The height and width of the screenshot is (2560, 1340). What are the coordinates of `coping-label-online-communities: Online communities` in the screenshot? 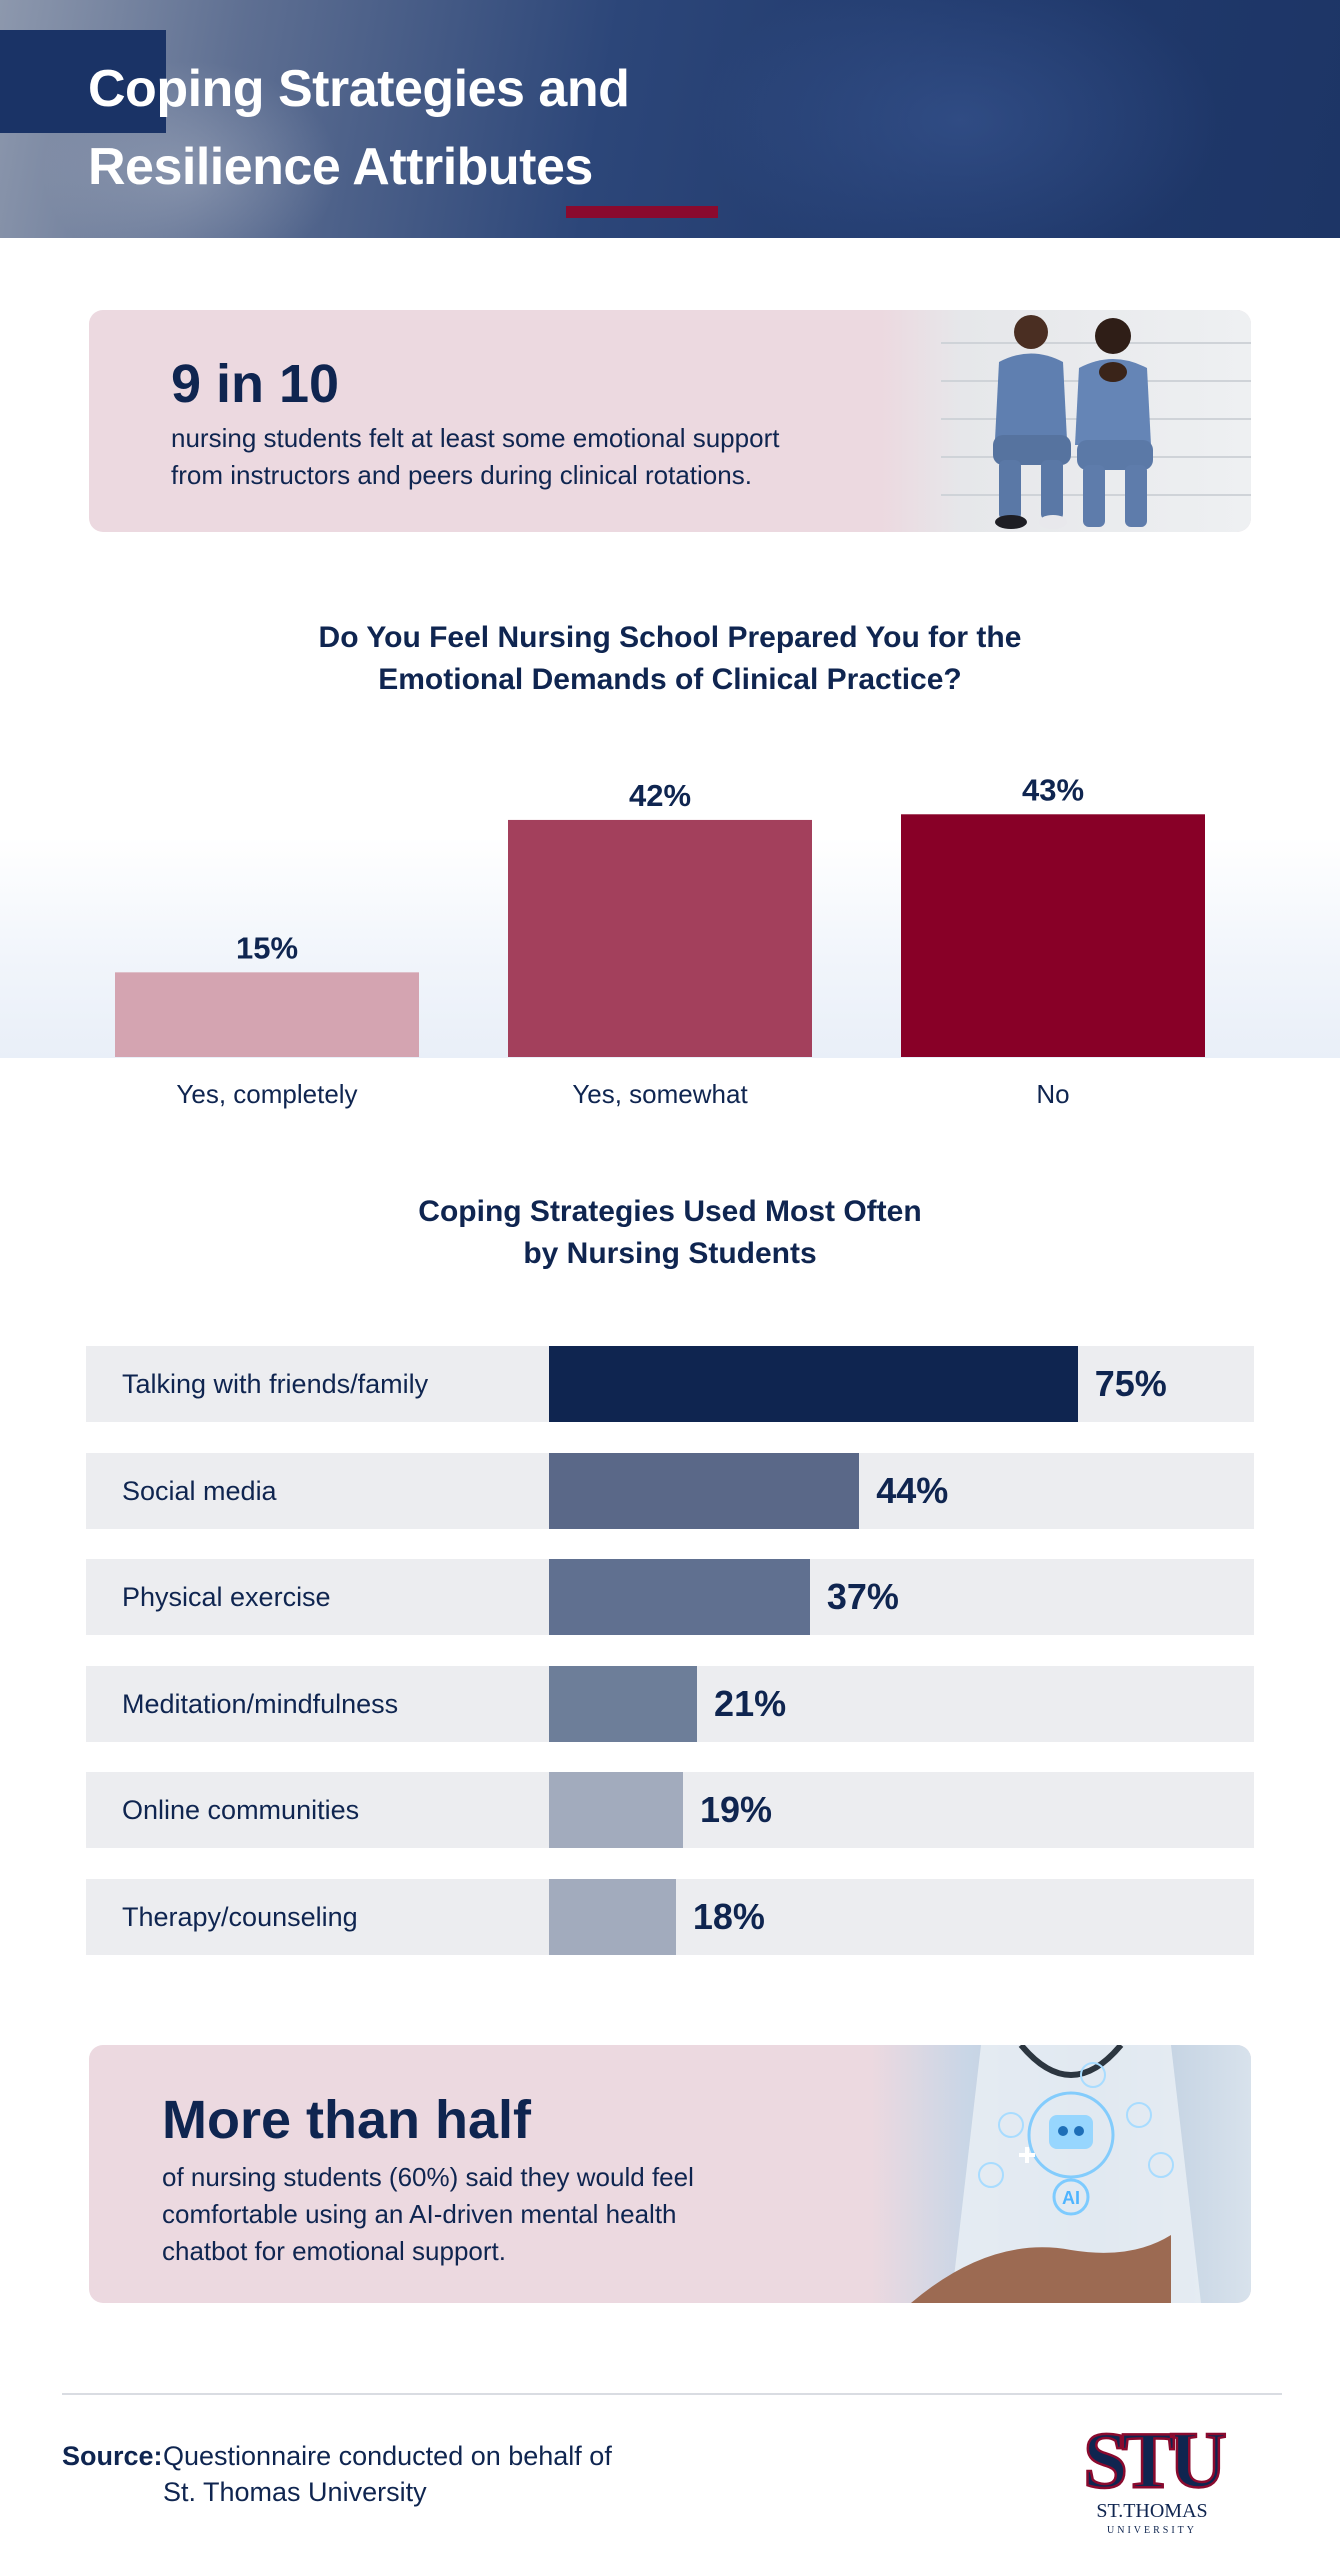 It's located at (241, 1810).